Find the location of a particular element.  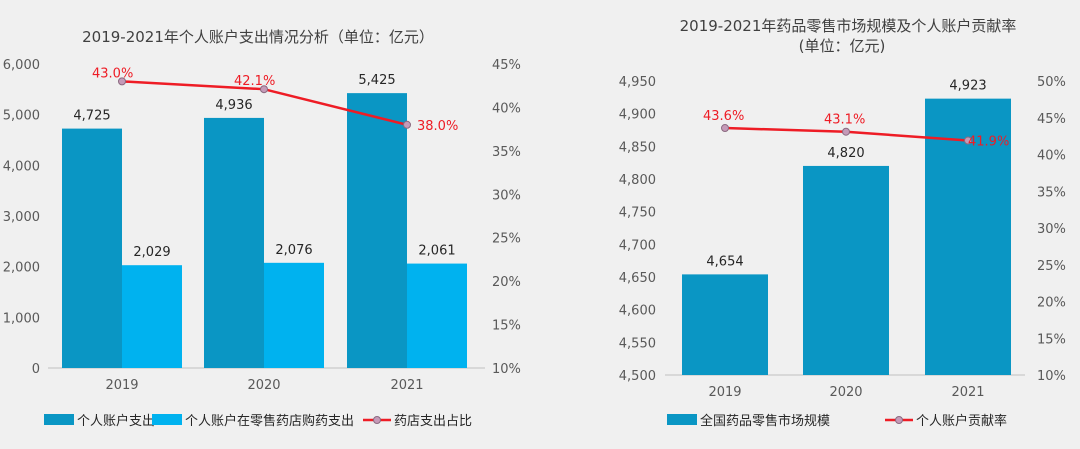

line-value-label: 43.6% is located at coordinates (723, 116).